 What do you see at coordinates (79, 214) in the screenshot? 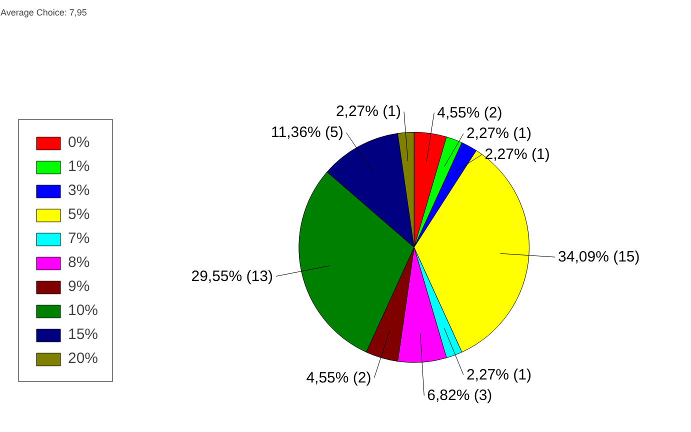
I see `legend-label: 5%` at bounding box center [79, 214].